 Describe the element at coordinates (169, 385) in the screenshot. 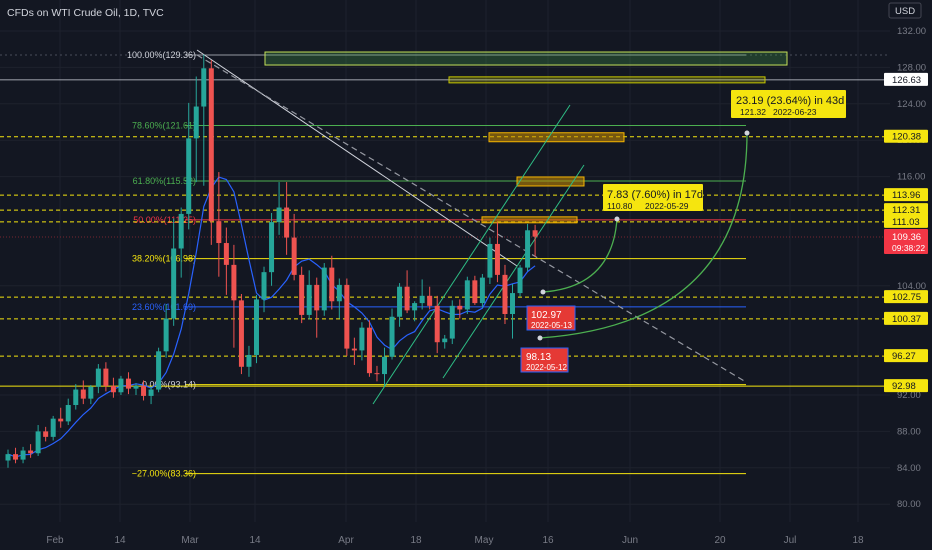

I see `fib-level-label: 0.00%(93.14)` at that location.